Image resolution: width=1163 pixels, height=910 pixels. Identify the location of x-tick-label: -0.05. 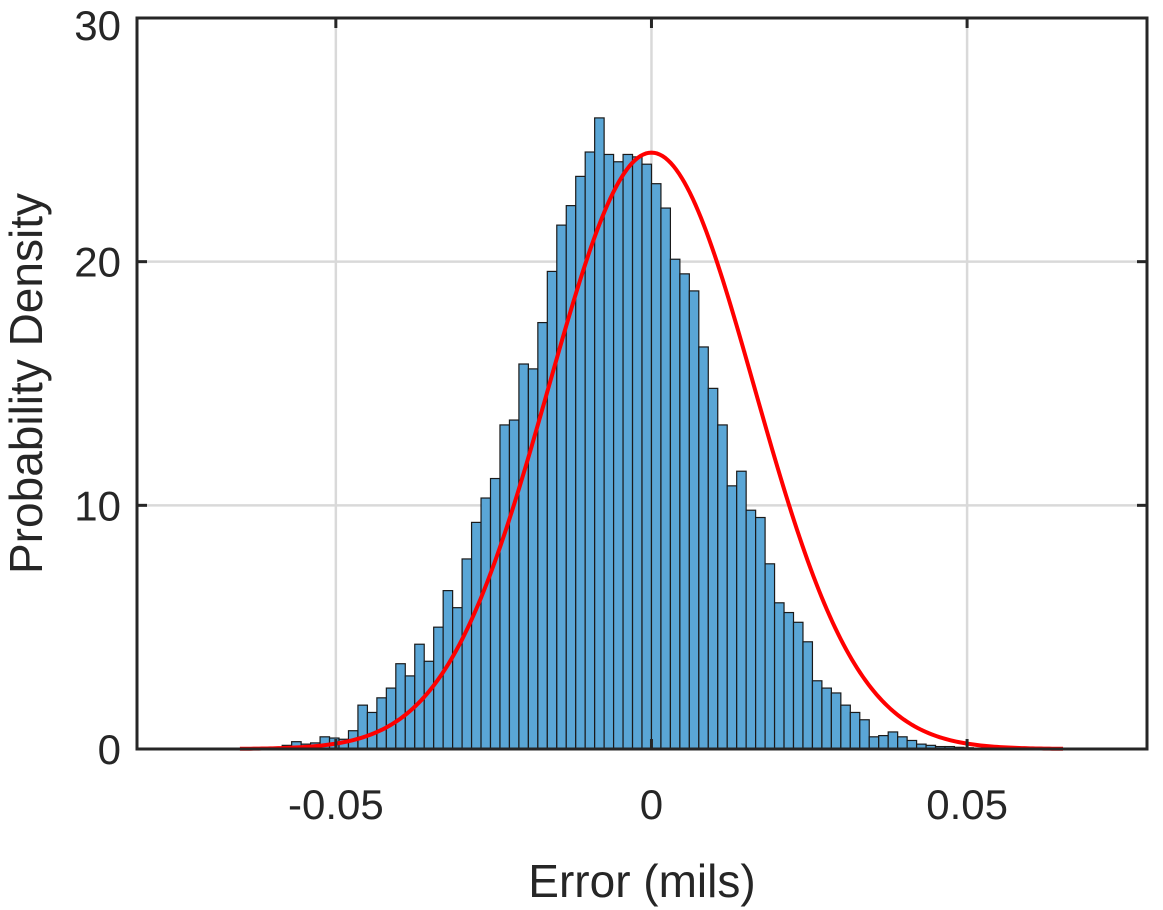
(336, 804).